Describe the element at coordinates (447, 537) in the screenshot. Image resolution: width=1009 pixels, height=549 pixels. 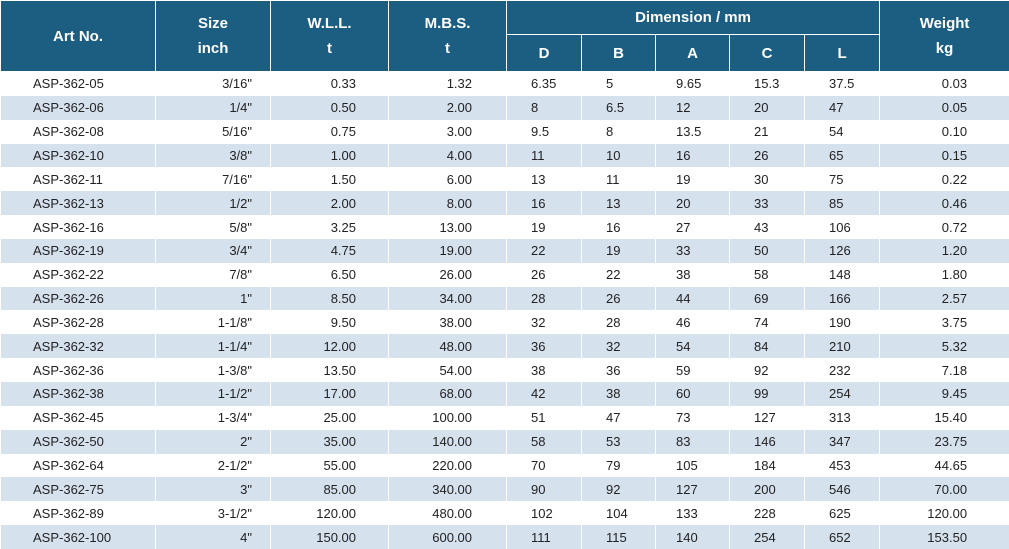
I see `mbs-cell: 600.00` at that location.